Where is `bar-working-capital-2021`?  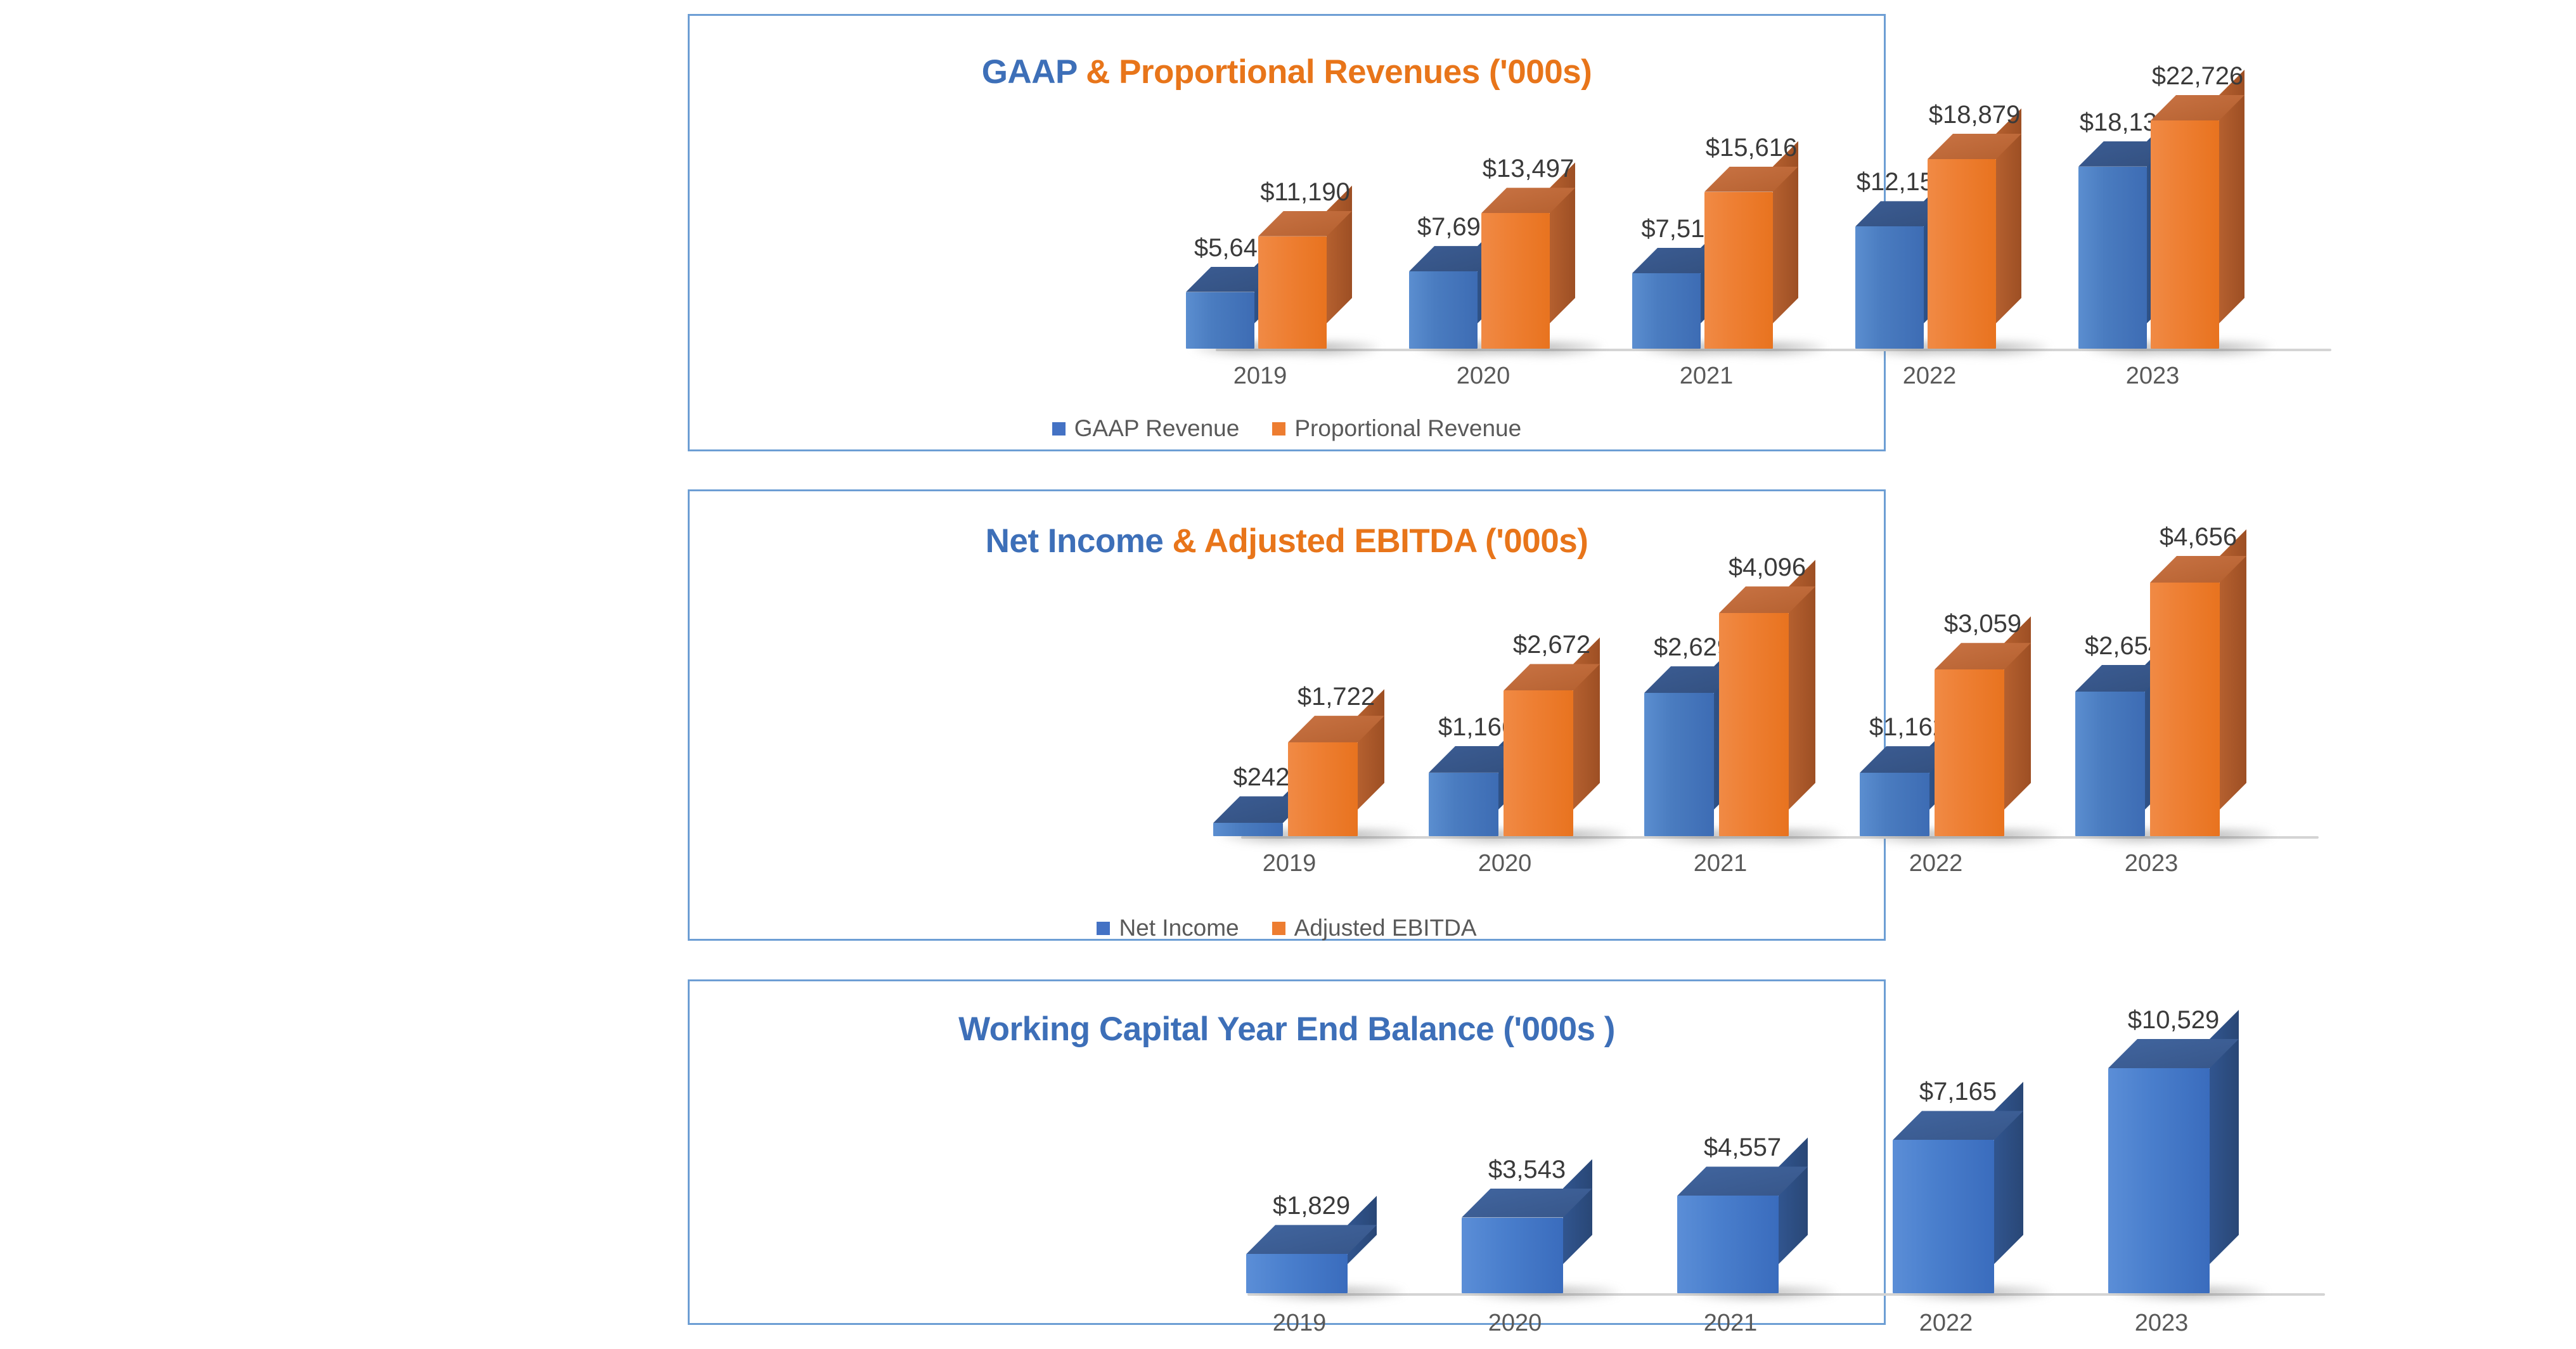
bar-working-capital-2021 is located at coordinates (1756, 1219).